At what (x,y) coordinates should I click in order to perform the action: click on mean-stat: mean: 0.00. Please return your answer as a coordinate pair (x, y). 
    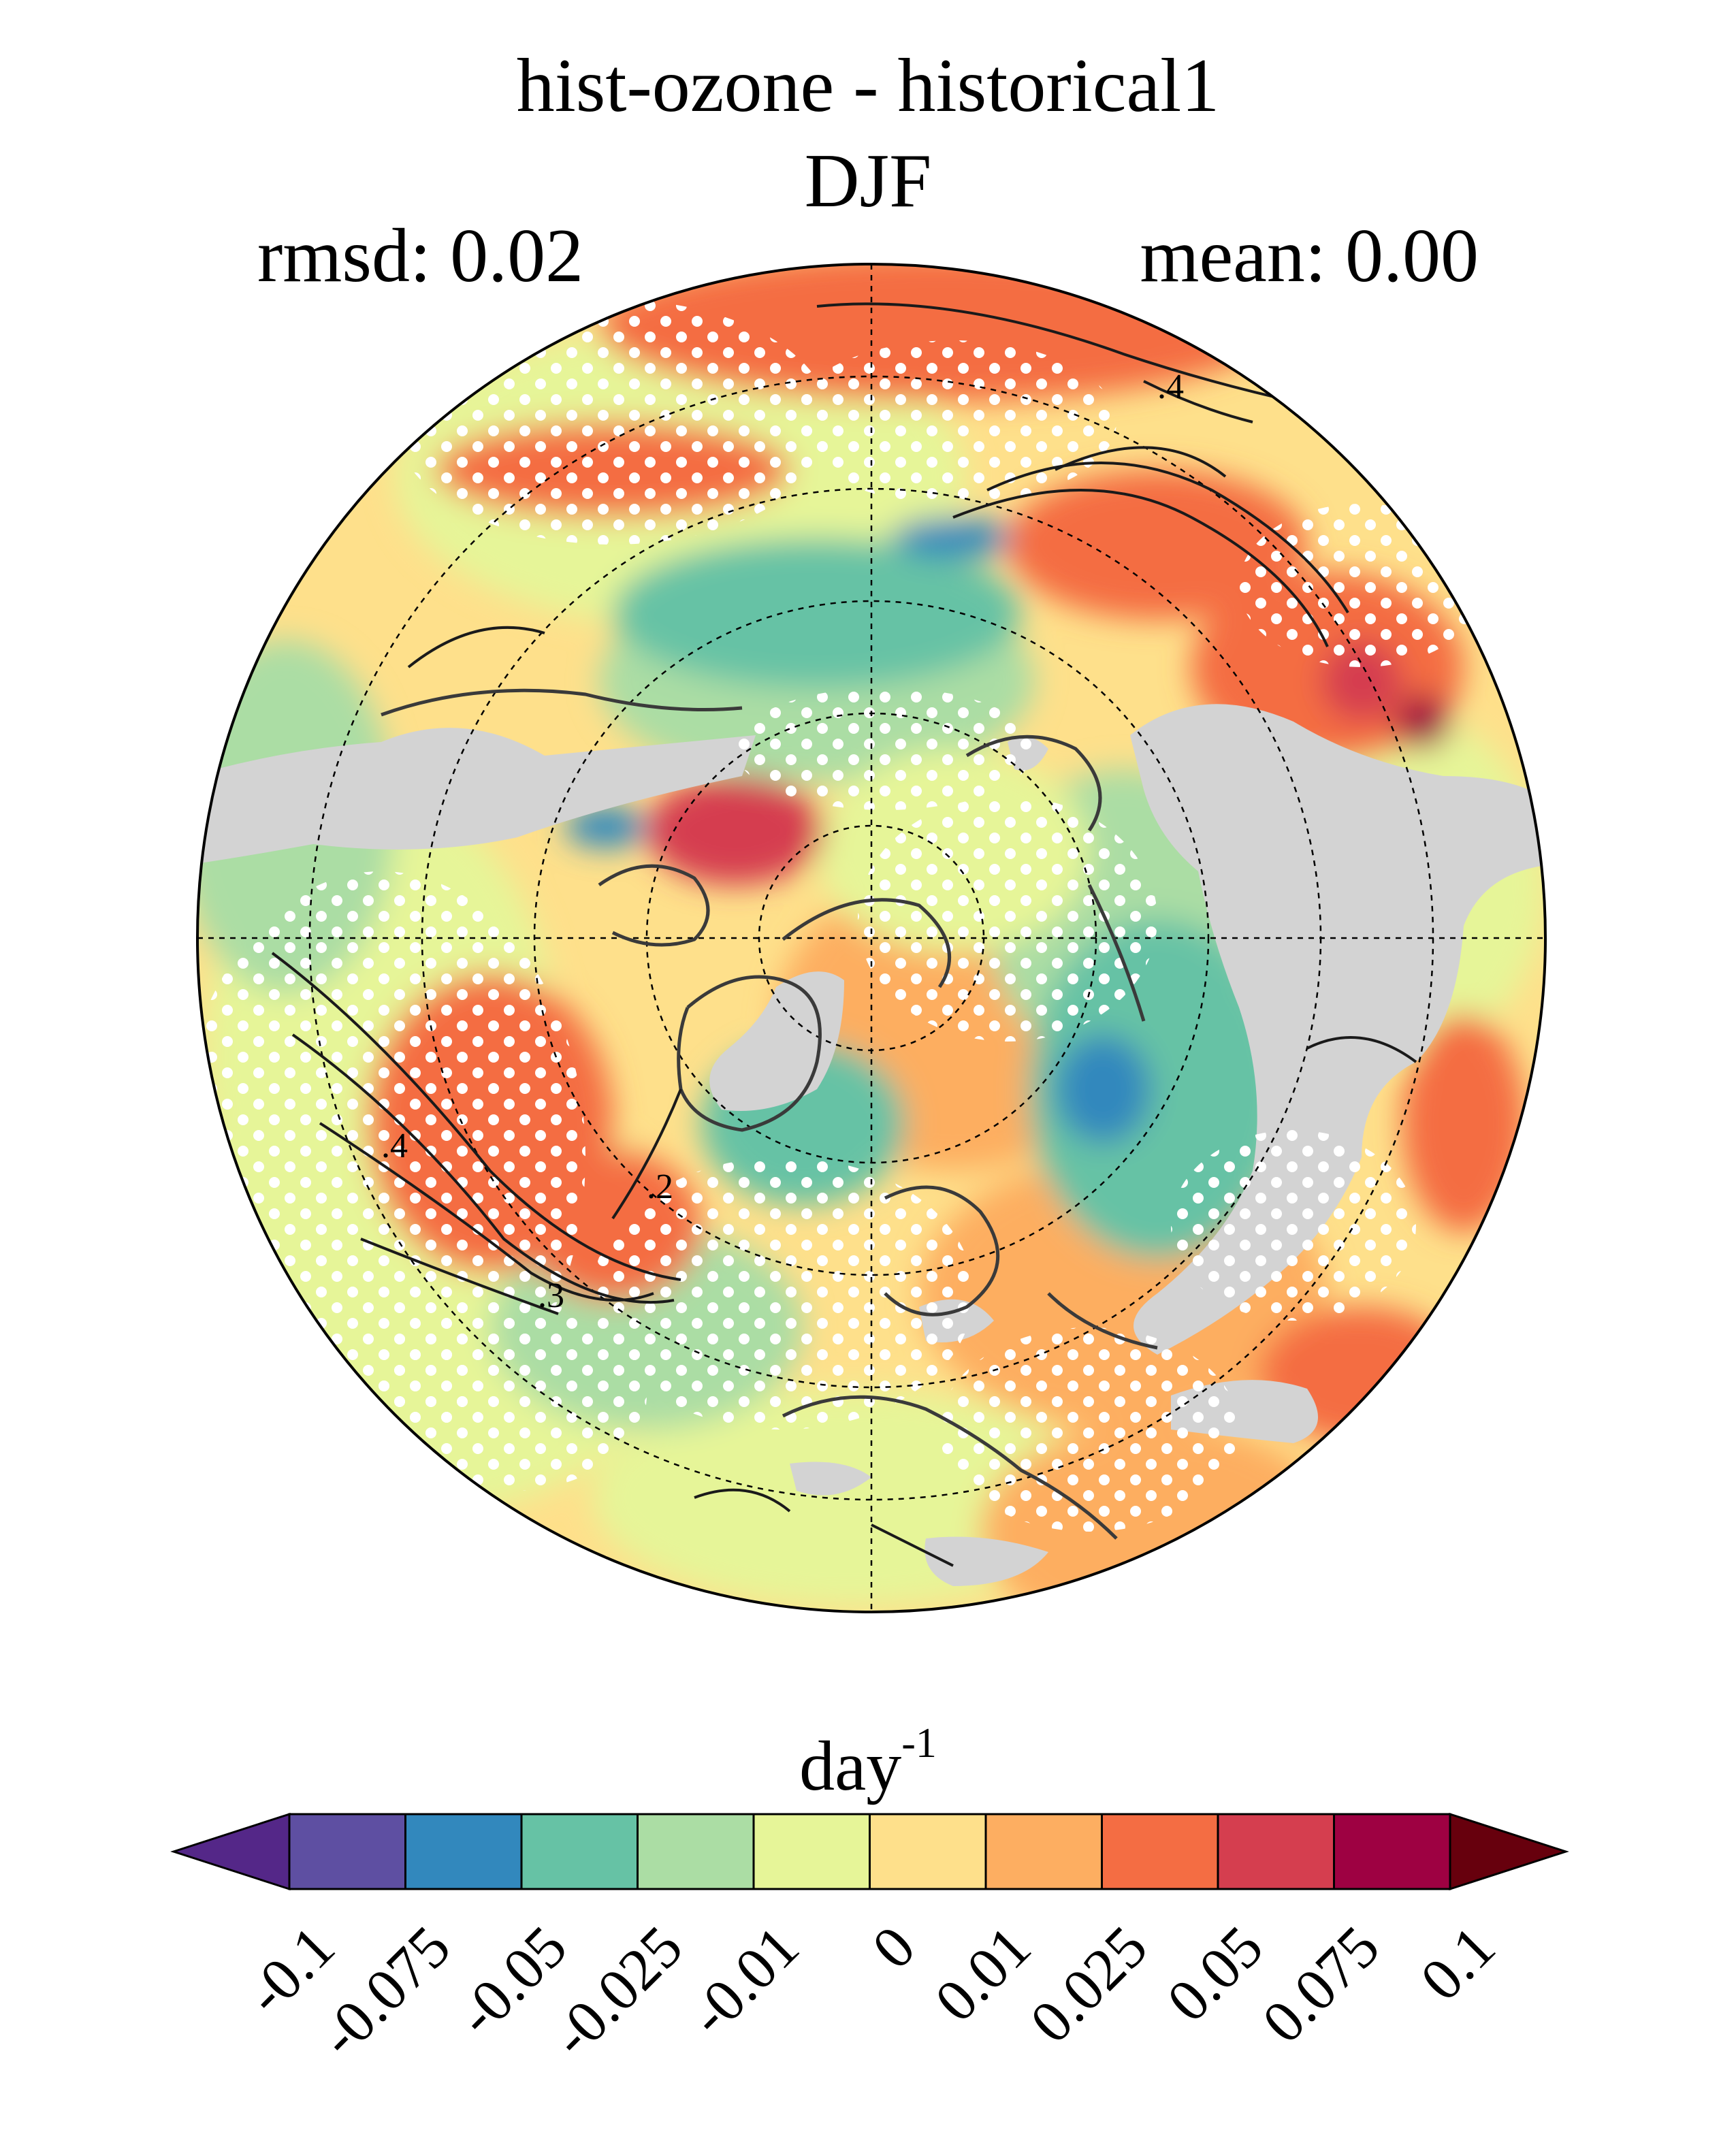
    Looking at the image, I should click on (1309, 256).